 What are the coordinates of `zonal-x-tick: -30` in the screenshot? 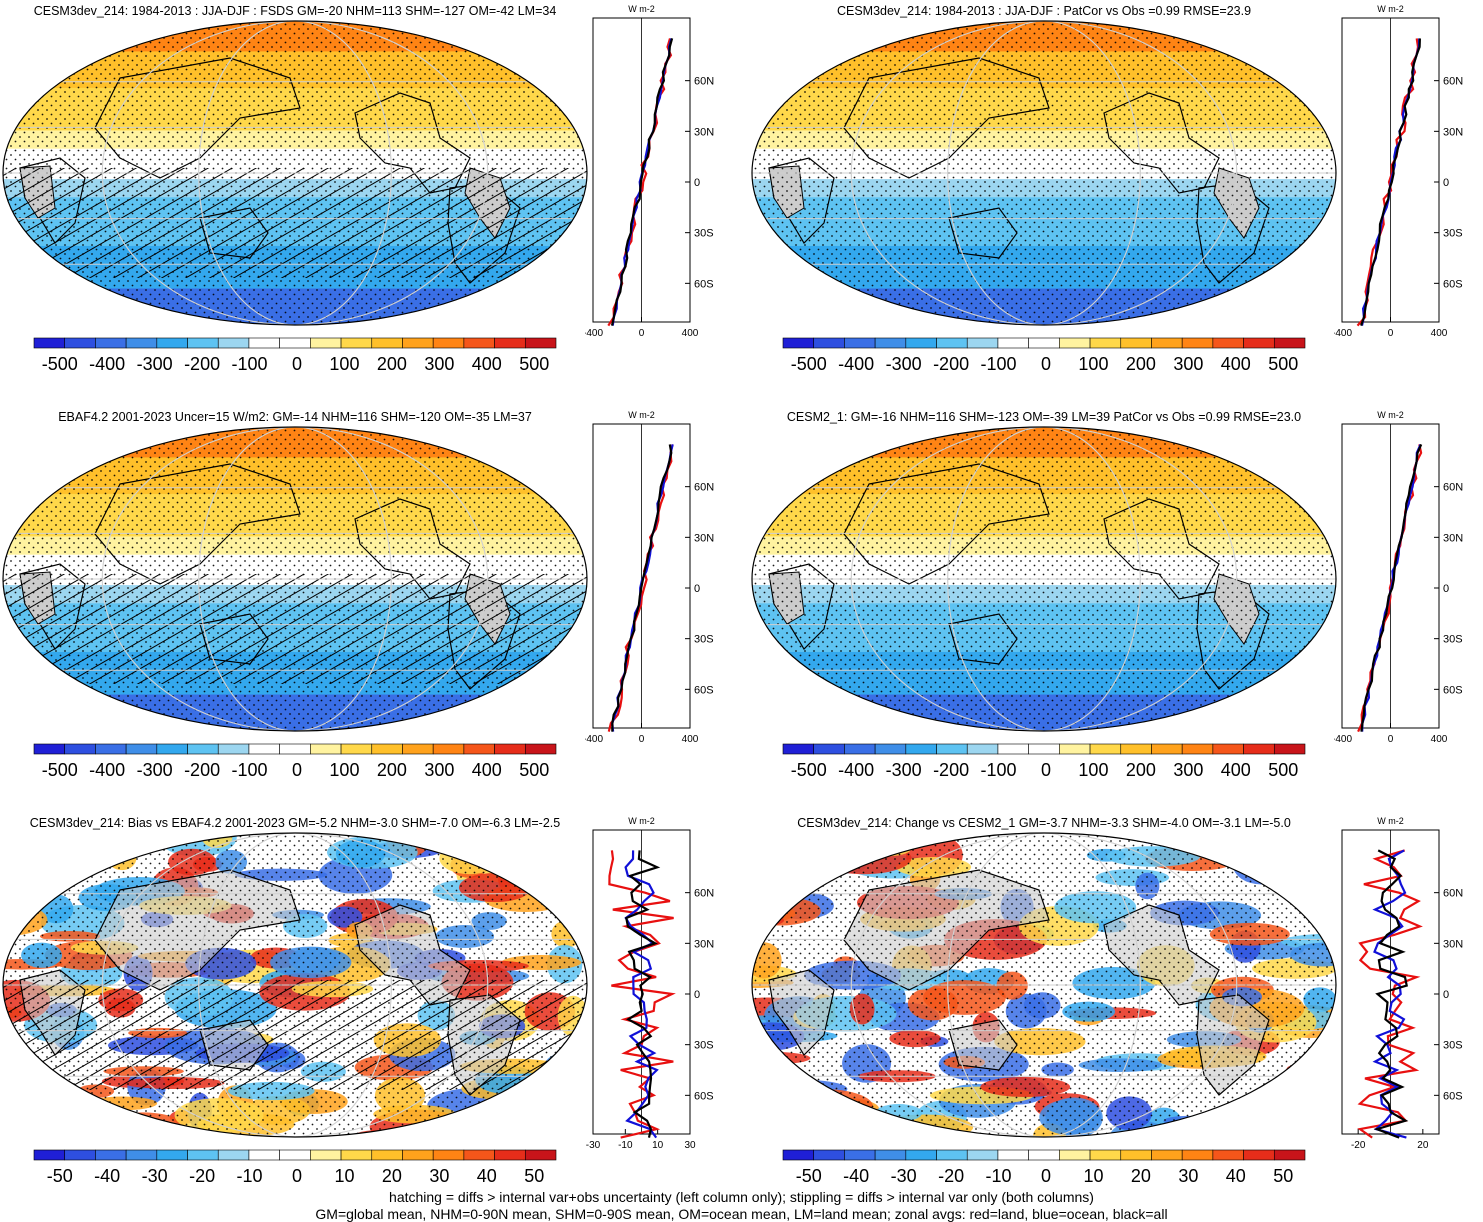 It's located at (593, 1145).